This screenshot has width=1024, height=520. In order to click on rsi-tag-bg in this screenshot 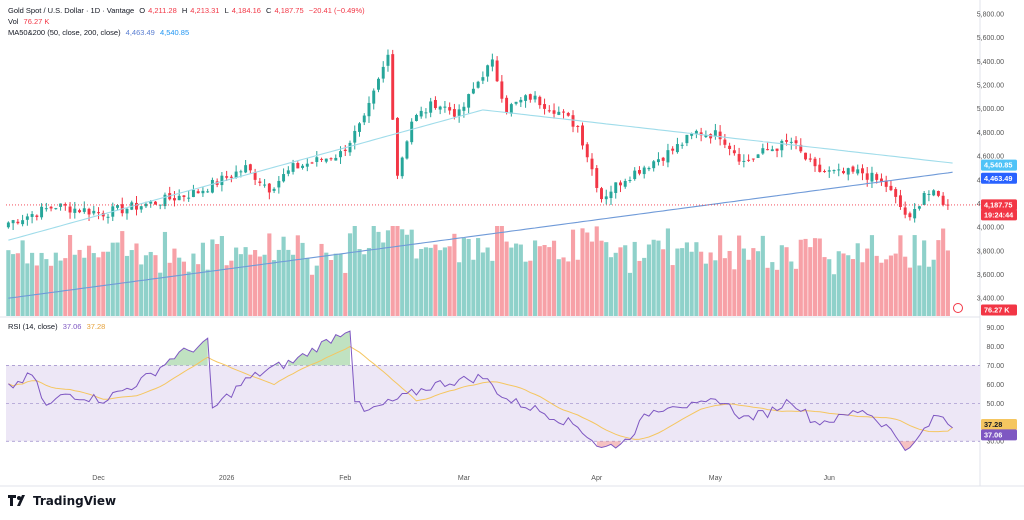, I will do `click(999, 435)`.